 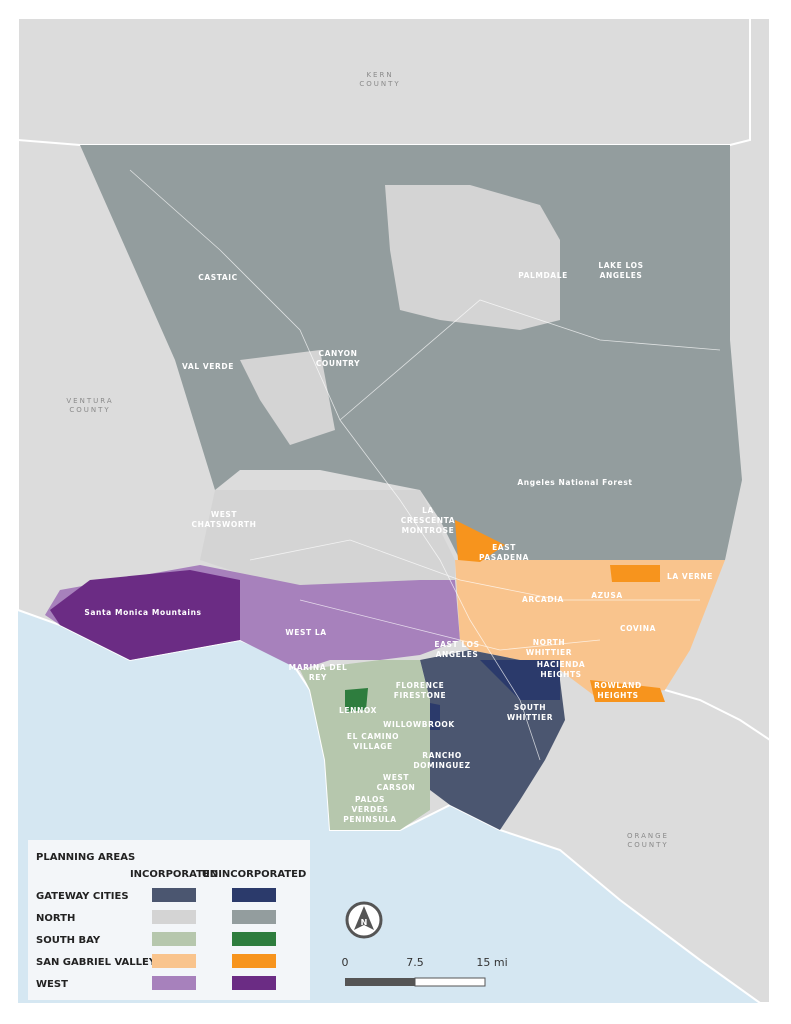 I want to click on place-label-line: REY, so click(x=318, y=677).